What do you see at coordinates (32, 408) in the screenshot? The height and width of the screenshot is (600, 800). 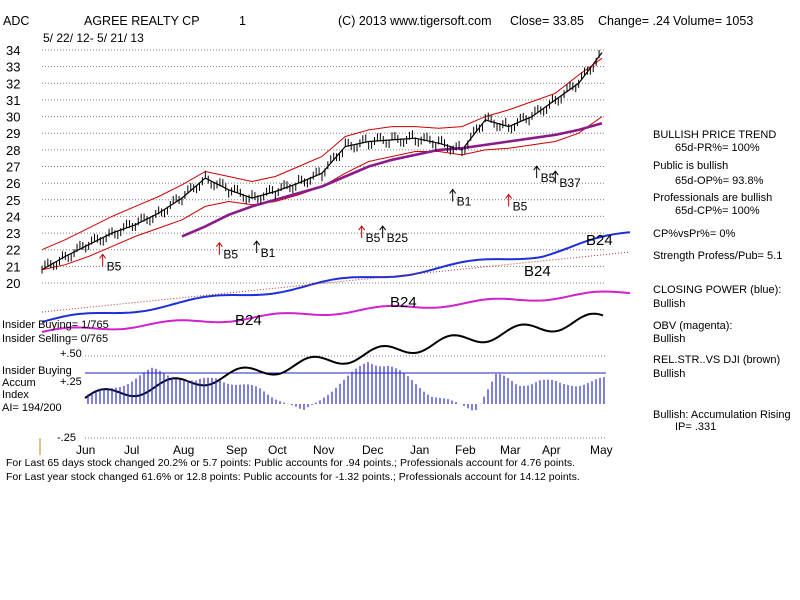 I see `ai-value: AI= 194/200` at bounding box center [32, 408].